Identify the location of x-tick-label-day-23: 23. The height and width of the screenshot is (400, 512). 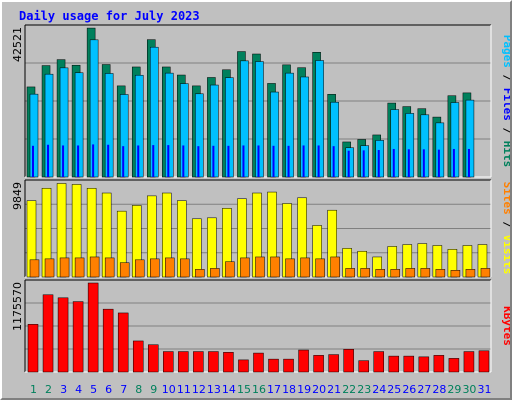
(364, 389).